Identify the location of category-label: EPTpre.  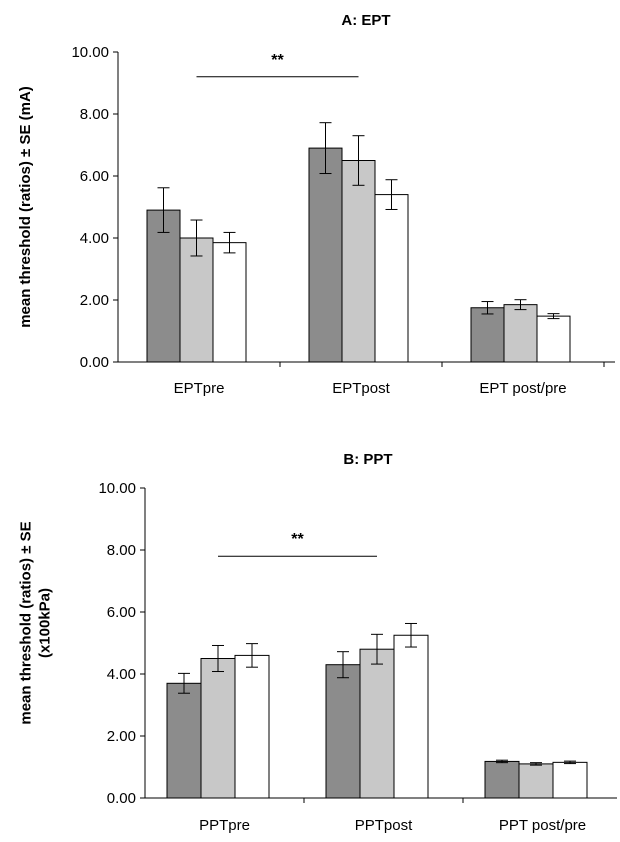
(199, 388).